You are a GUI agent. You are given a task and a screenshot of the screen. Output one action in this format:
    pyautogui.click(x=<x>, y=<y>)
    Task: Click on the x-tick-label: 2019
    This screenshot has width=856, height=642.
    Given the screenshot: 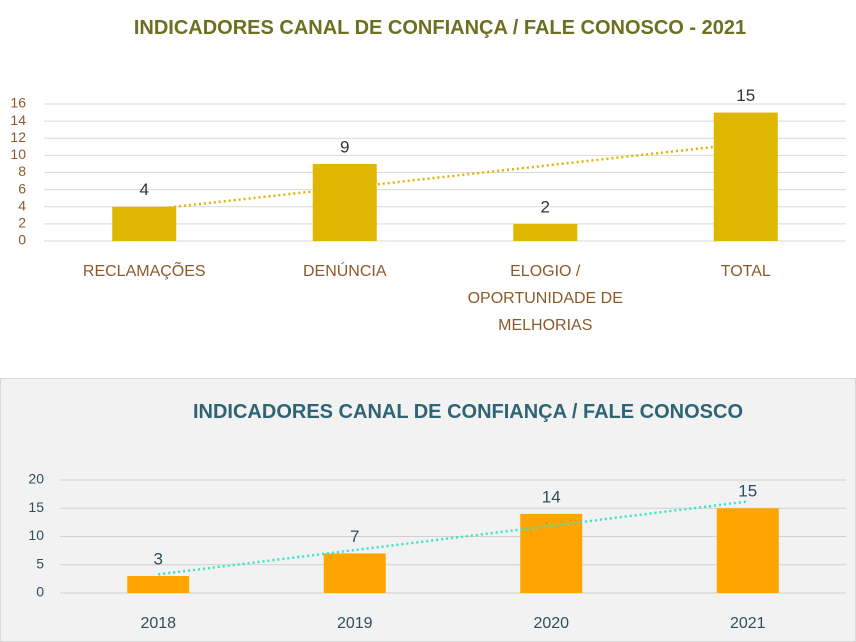 What is the action you would take?
    pyautogui.click(x=354, y=623)
    